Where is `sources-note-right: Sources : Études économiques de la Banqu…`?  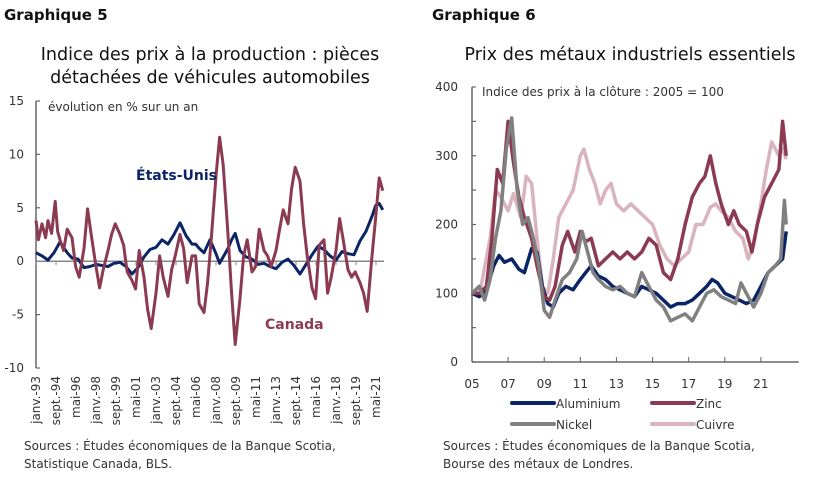
sources-note-right: Sources : Études économiques de la Banqu… is located at coordinates (599, 455).